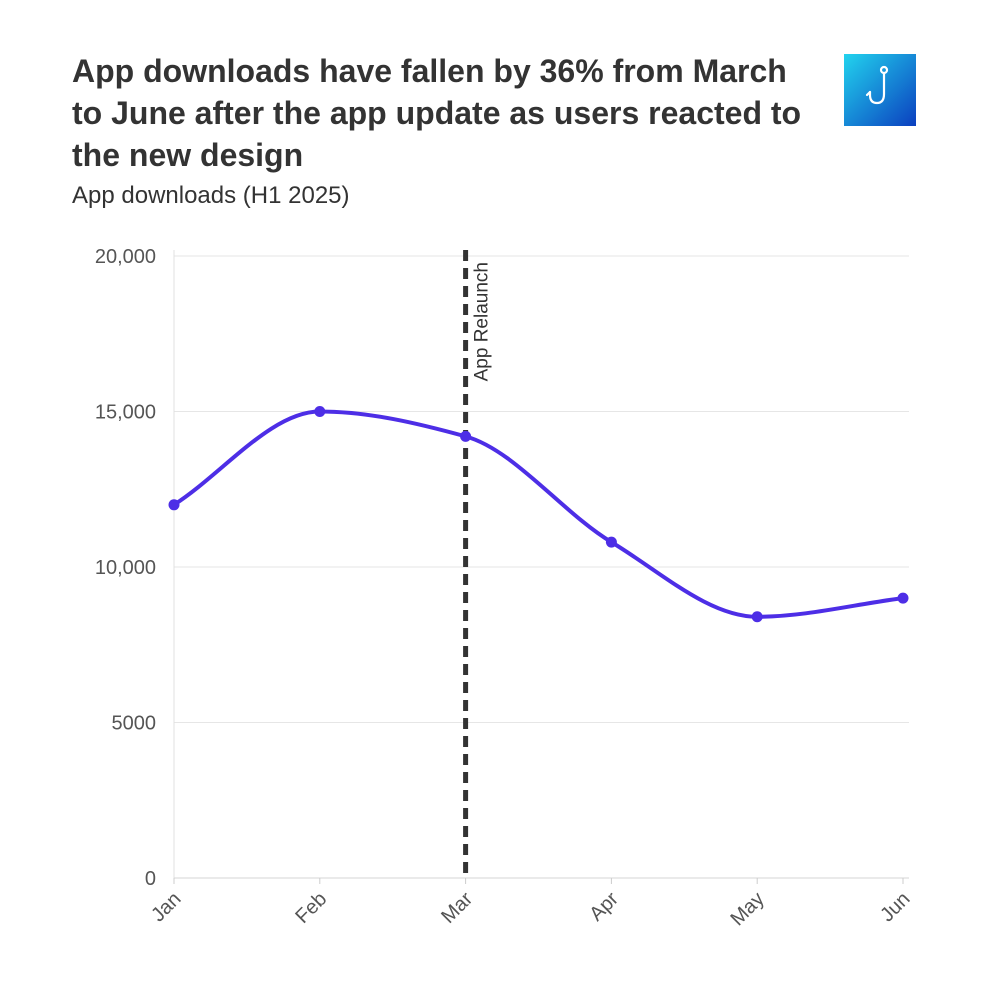 The width and height of the screenshot is (1000, 1000). I want to click on x-tick-label: Feb, so click(311, 908).